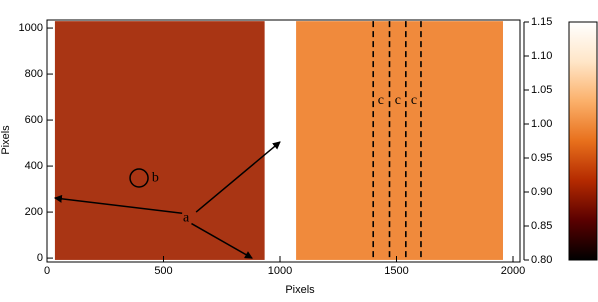 Image resolution: width=598 pixels, height=302 pixels. Describe the element at coordinates (541, 192) in the screenshot. I see `colorbar-tick-label: 0.90` at that location.